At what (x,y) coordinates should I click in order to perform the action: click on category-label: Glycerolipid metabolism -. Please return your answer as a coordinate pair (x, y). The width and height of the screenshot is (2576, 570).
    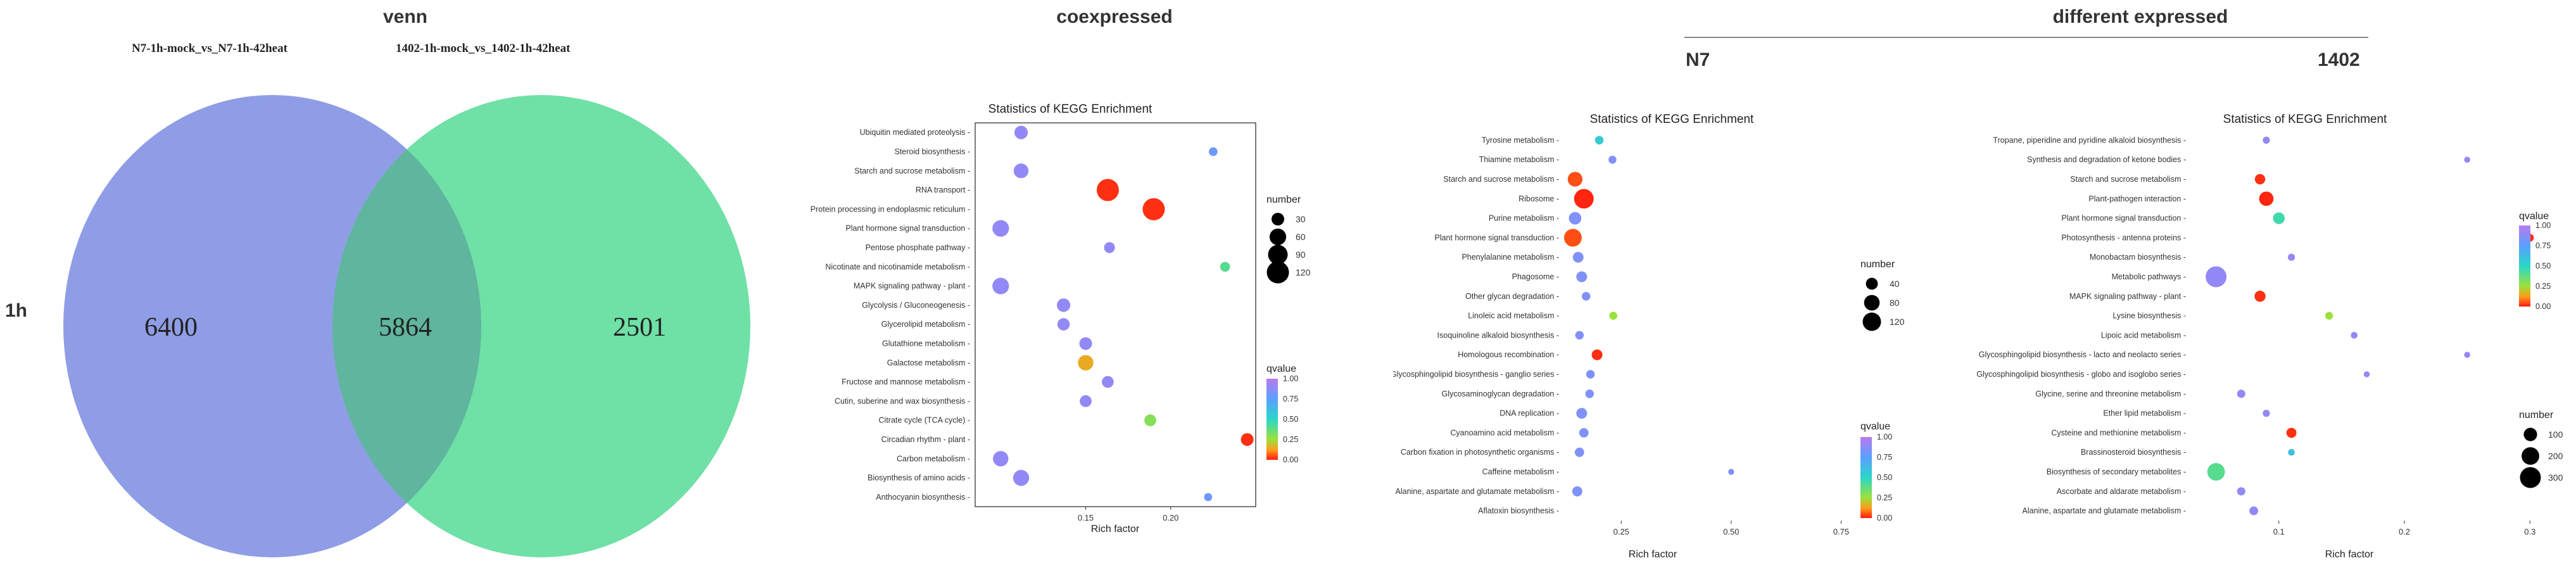
    Looking at the image, I should click on (925, 324).